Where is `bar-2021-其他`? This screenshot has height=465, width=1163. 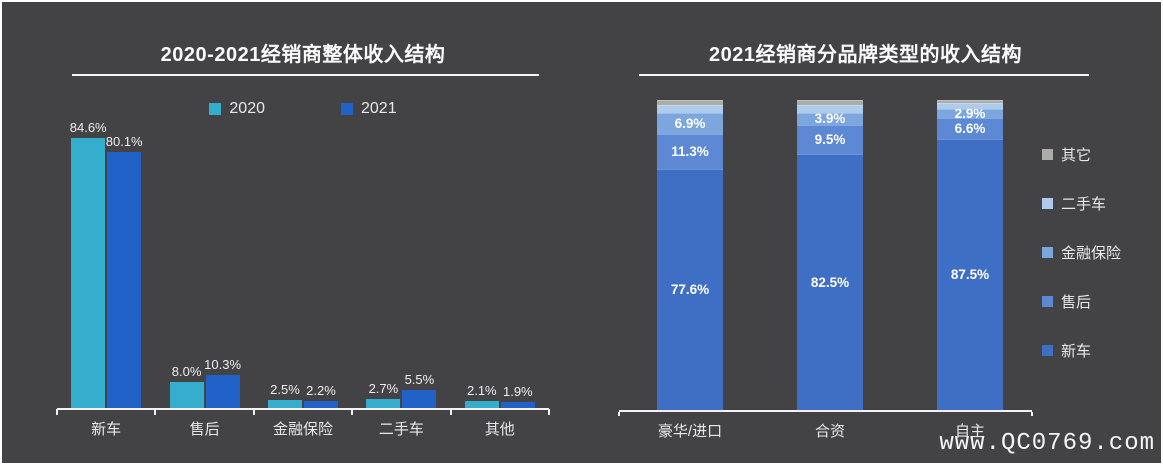 bar-2021-其他 is located at coordinates (517, 404).